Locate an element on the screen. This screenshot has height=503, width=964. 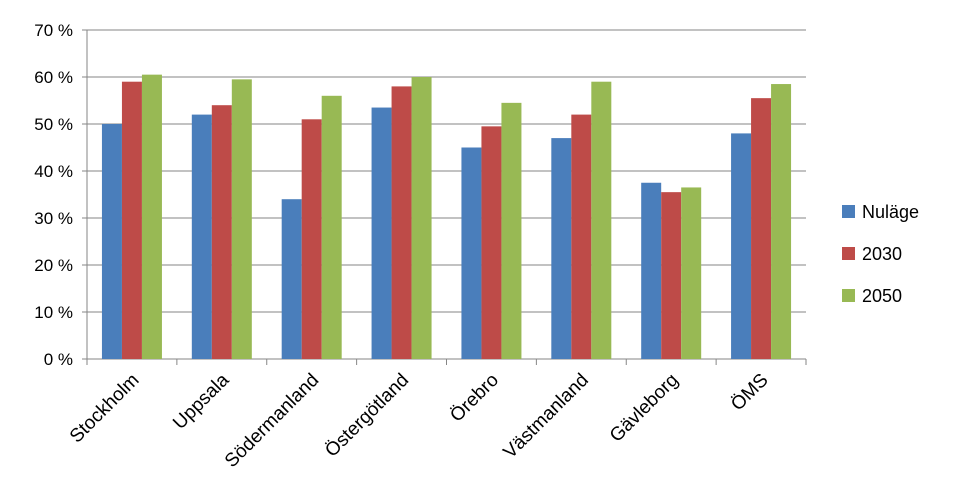
x-tick-label: Uppsala is located at coordinates (201, 401).